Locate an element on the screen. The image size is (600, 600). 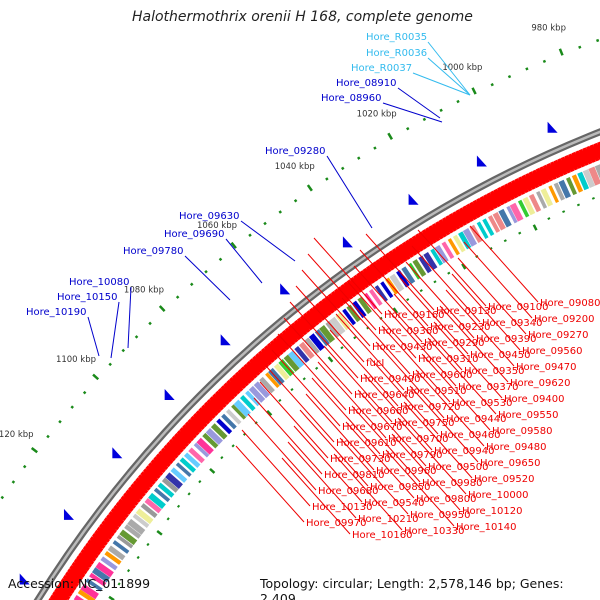
gene-label-hore_10190: Hore_10190 is located at coordinates (56, 312).